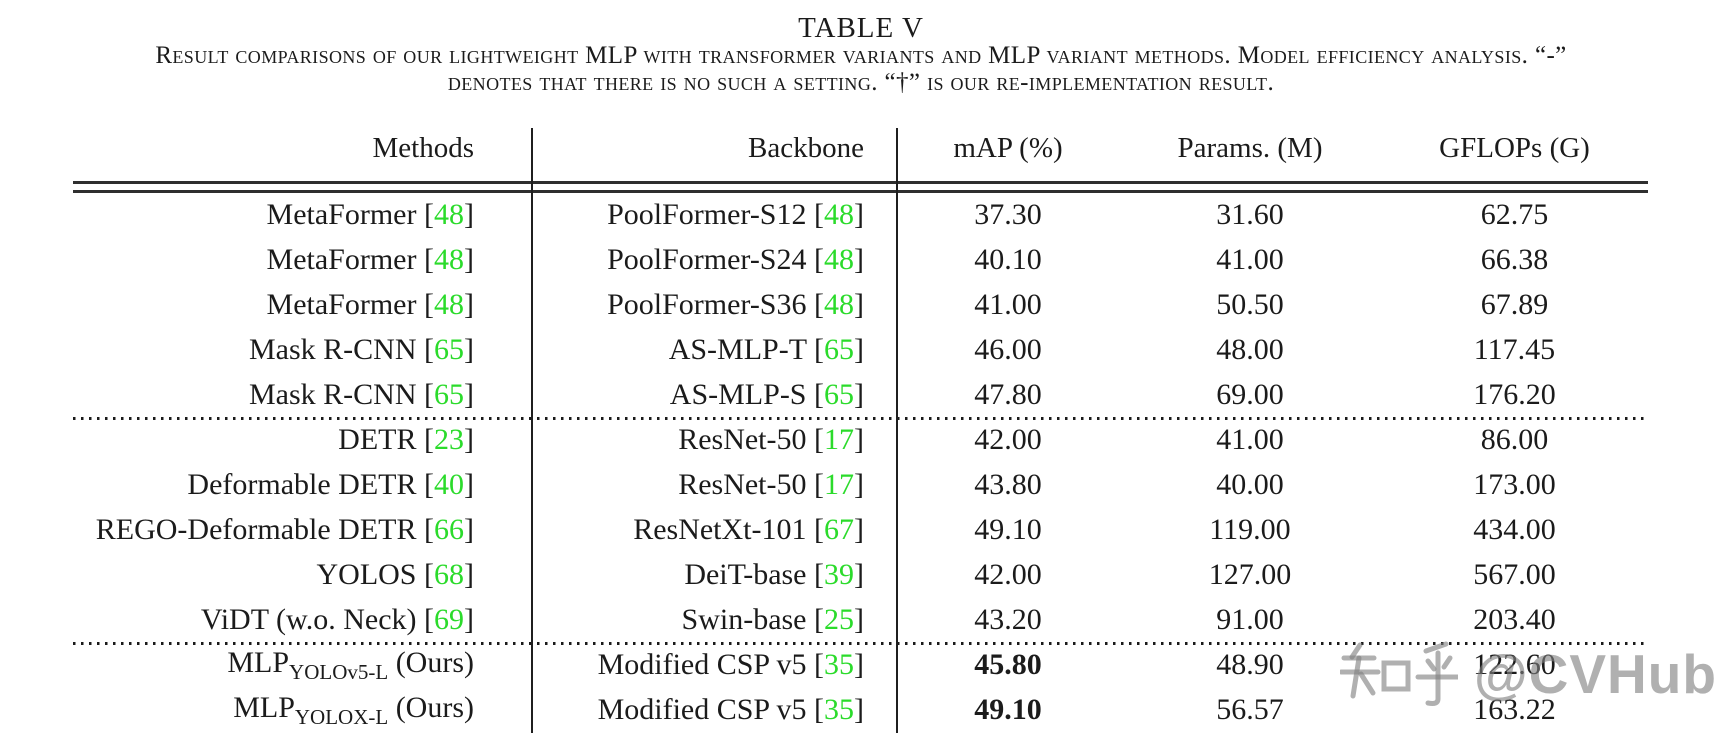 This screenshot has height=733, width=1722. Describe the element at coordinates (449, 439) in the screenshot. I see `citation-number: 23` at that location.